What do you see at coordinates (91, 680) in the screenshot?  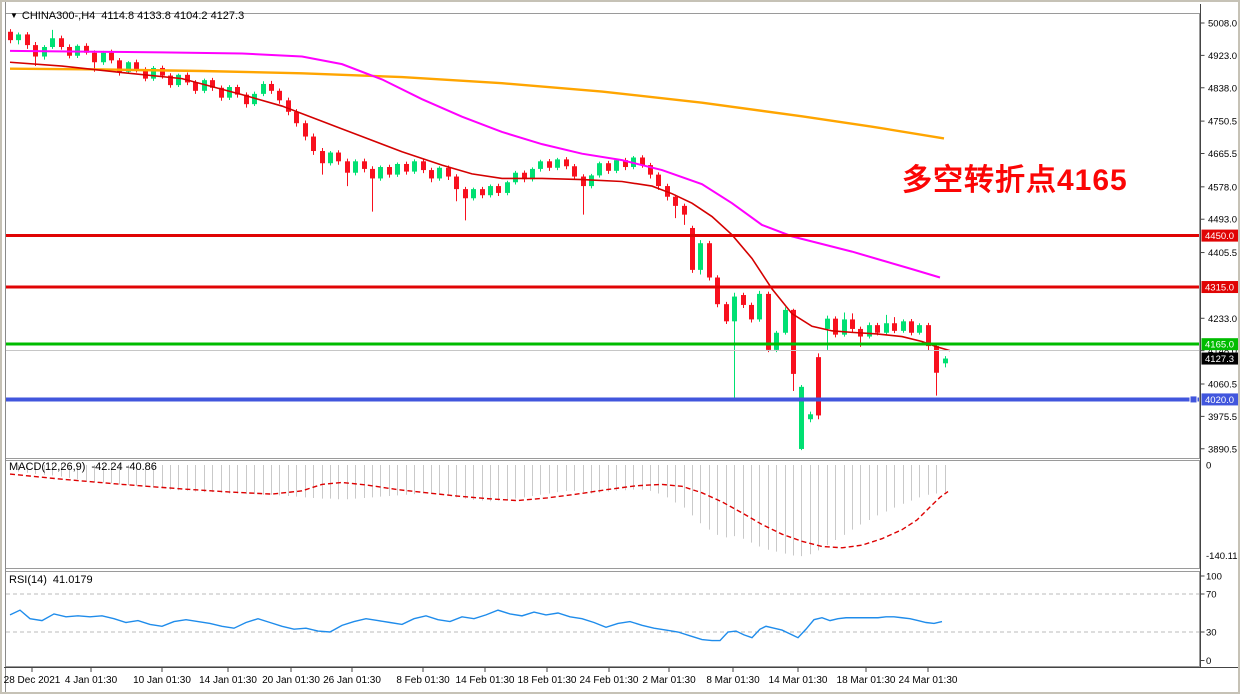 I see `time-tick-label: 4 Jan 01:30` at bounding box center [91, 680].